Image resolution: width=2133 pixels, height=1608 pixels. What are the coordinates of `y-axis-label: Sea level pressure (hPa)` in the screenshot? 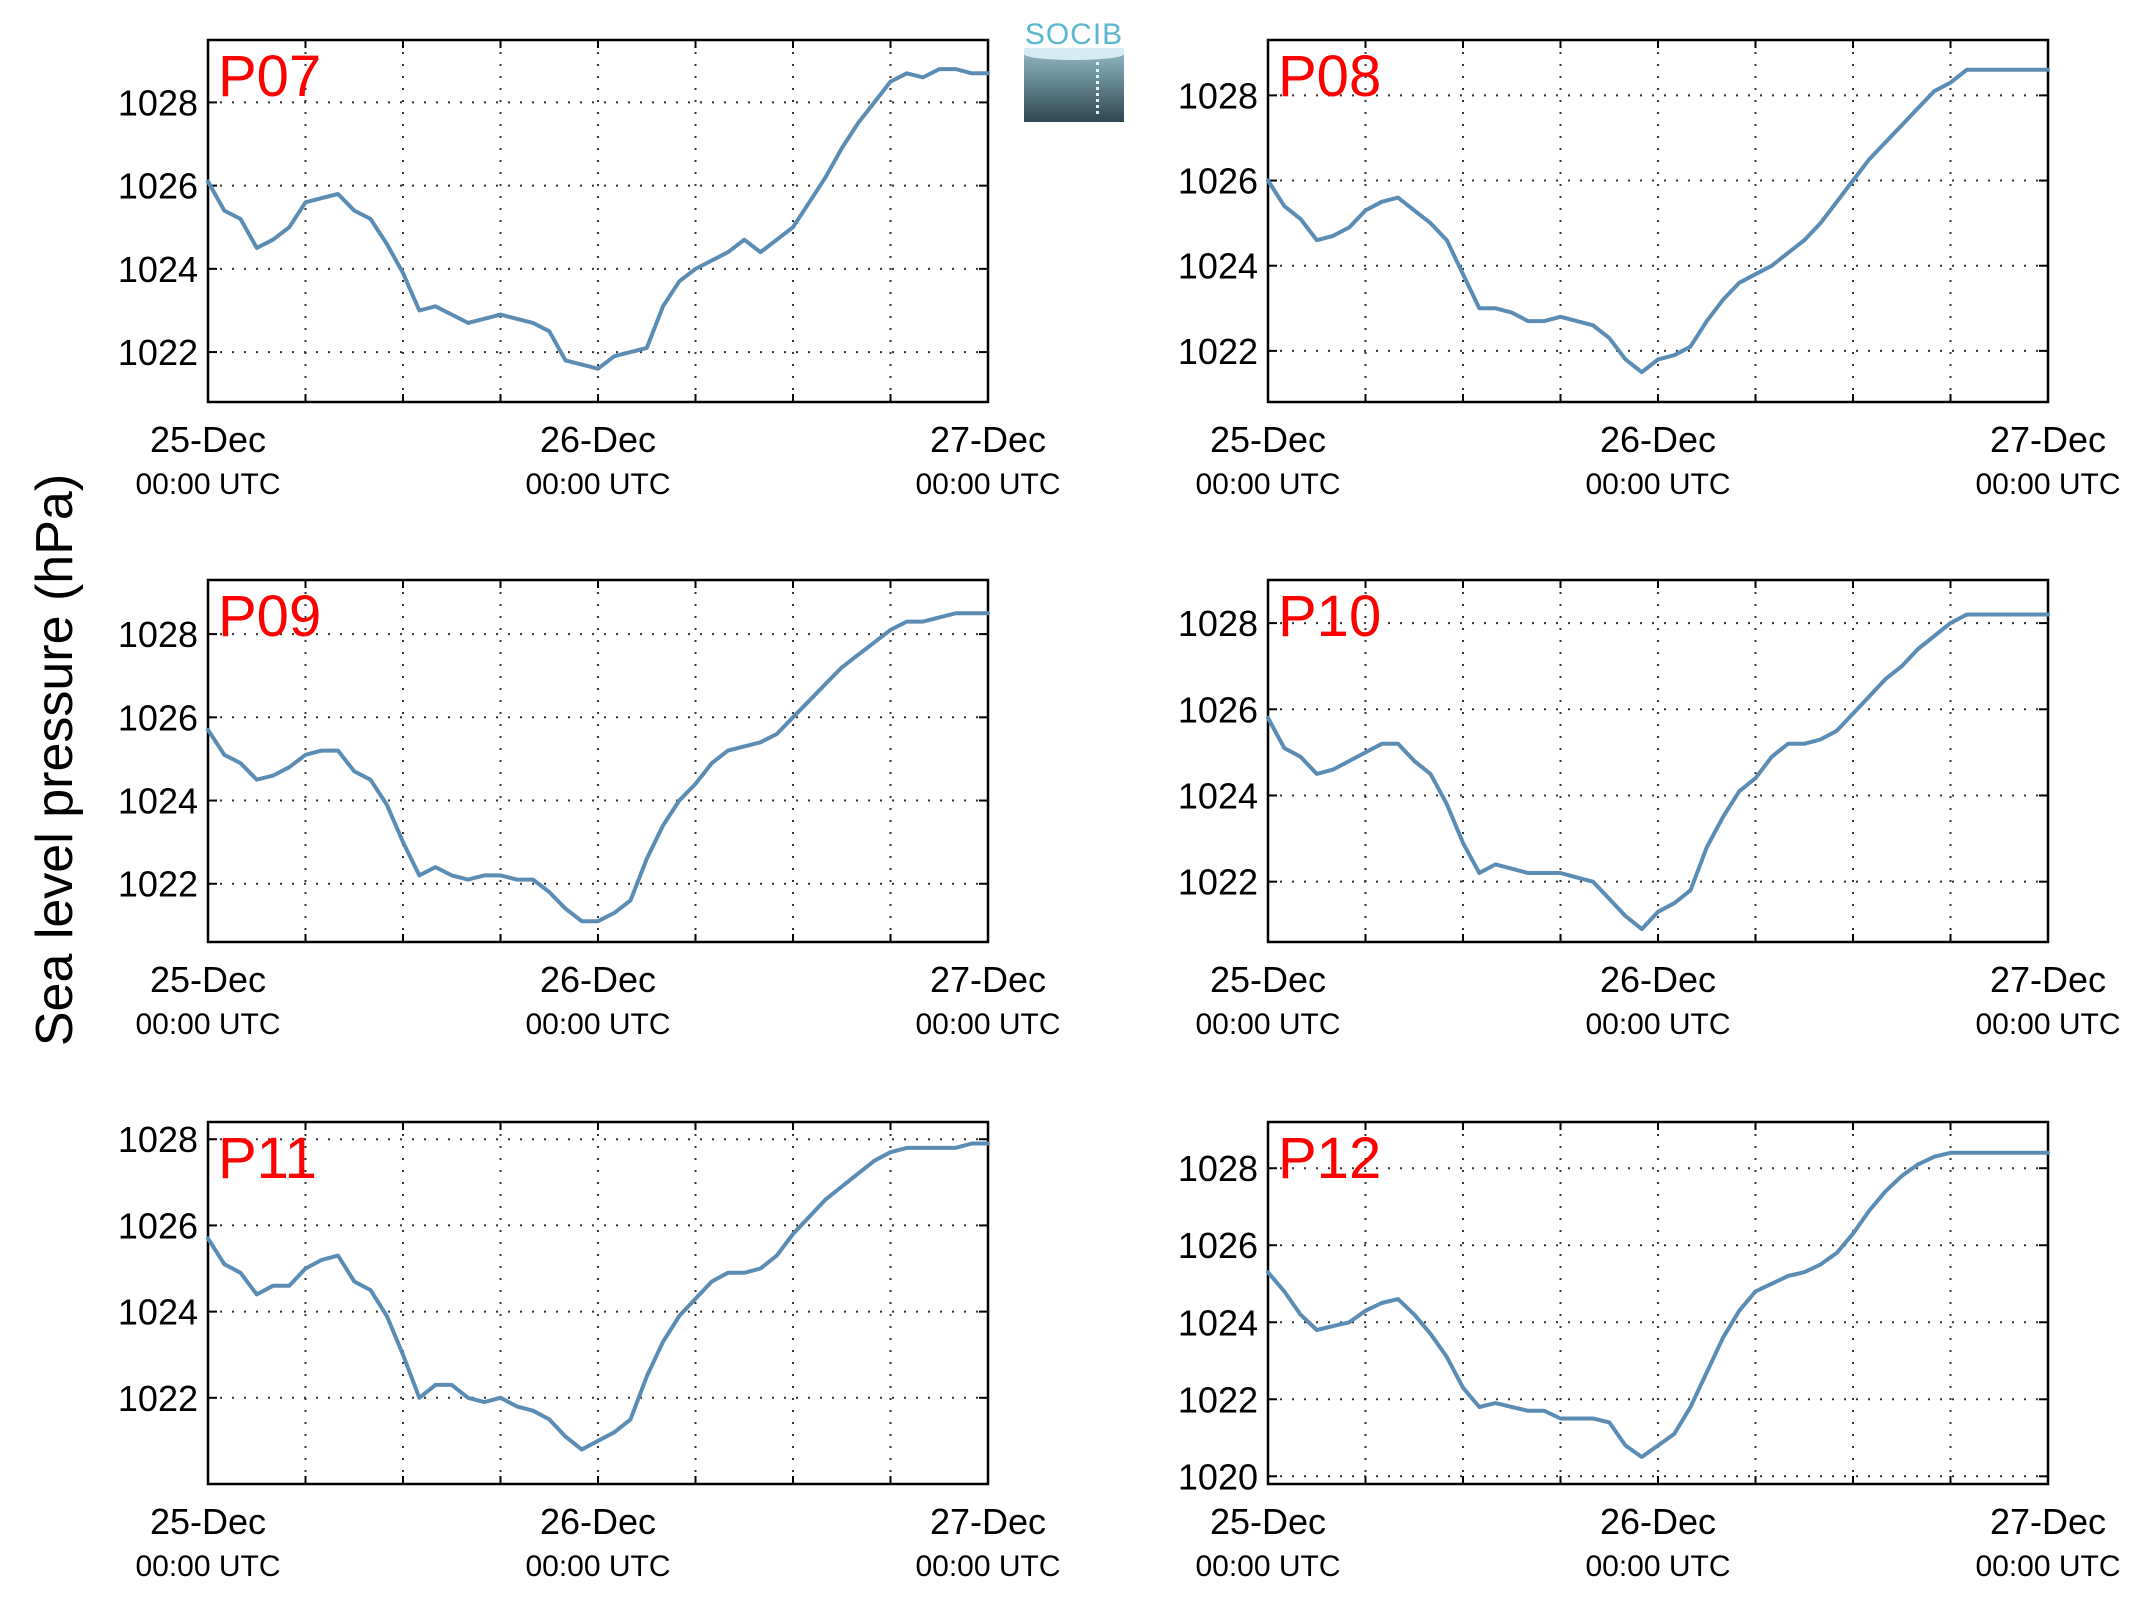 It's located at (55, 760).